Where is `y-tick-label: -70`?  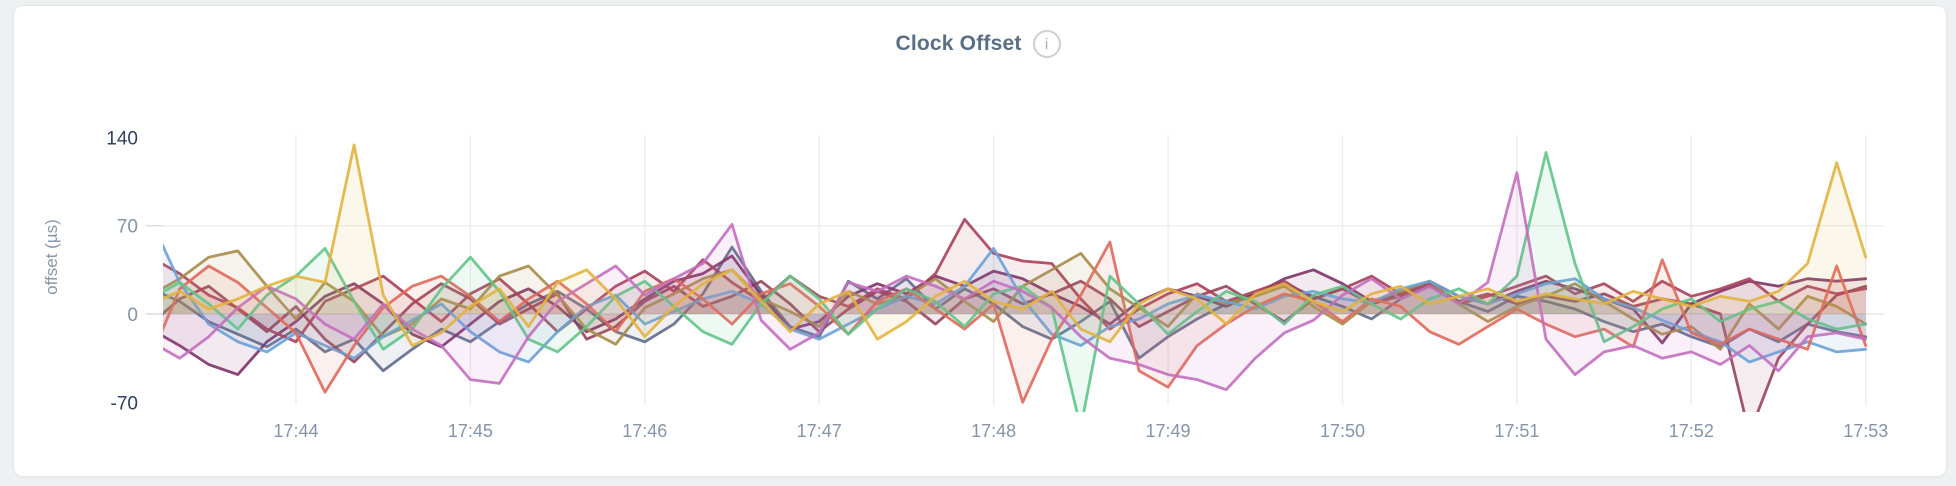 y-tick-label: -70 is located at coordinates (124, 403).